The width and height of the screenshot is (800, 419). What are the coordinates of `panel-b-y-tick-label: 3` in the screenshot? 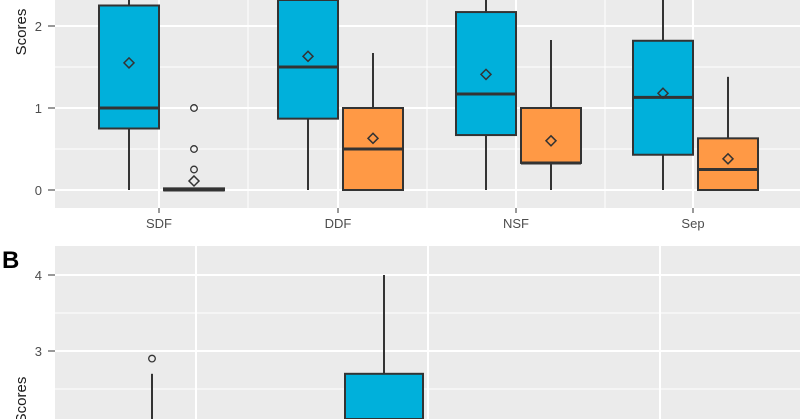 It's located at (38, 351).